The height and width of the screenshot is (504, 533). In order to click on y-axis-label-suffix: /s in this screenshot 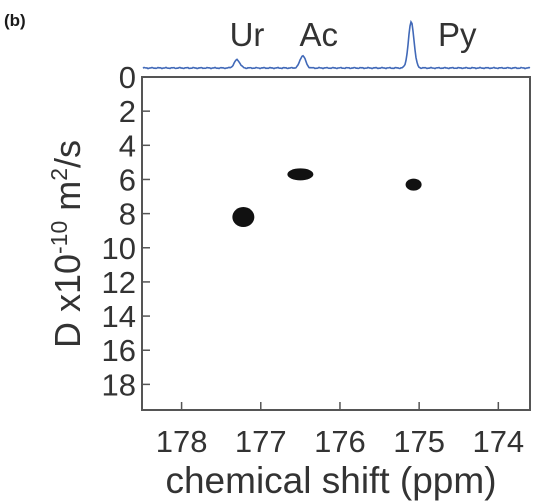, I will do `click(67, 154)`.